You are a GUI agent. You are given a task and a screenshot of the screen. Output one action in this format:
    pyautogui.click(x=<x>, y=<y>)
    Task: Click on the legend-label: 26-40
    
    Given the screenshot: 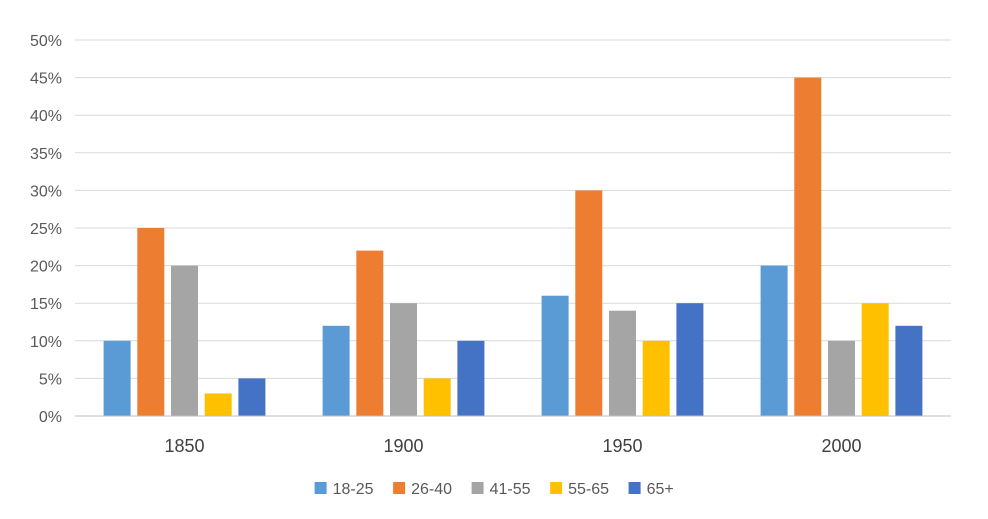 What is the action you would take?
    pyautogui.click(x=431, y=489)
    